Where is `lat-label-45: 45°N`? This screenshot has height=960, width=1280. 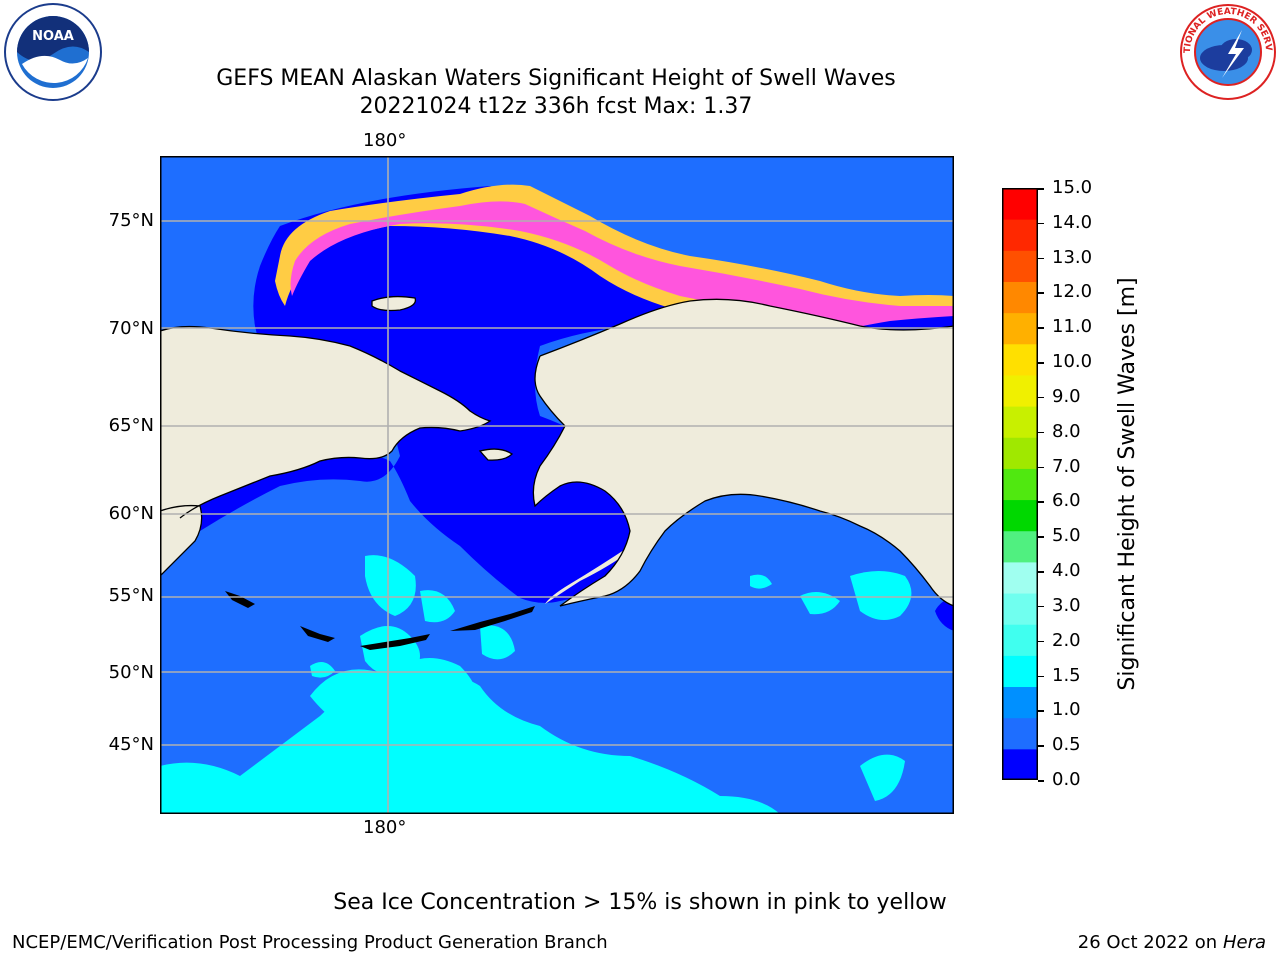
lat-label-45: 45°N is located at coordinates (131, 744).